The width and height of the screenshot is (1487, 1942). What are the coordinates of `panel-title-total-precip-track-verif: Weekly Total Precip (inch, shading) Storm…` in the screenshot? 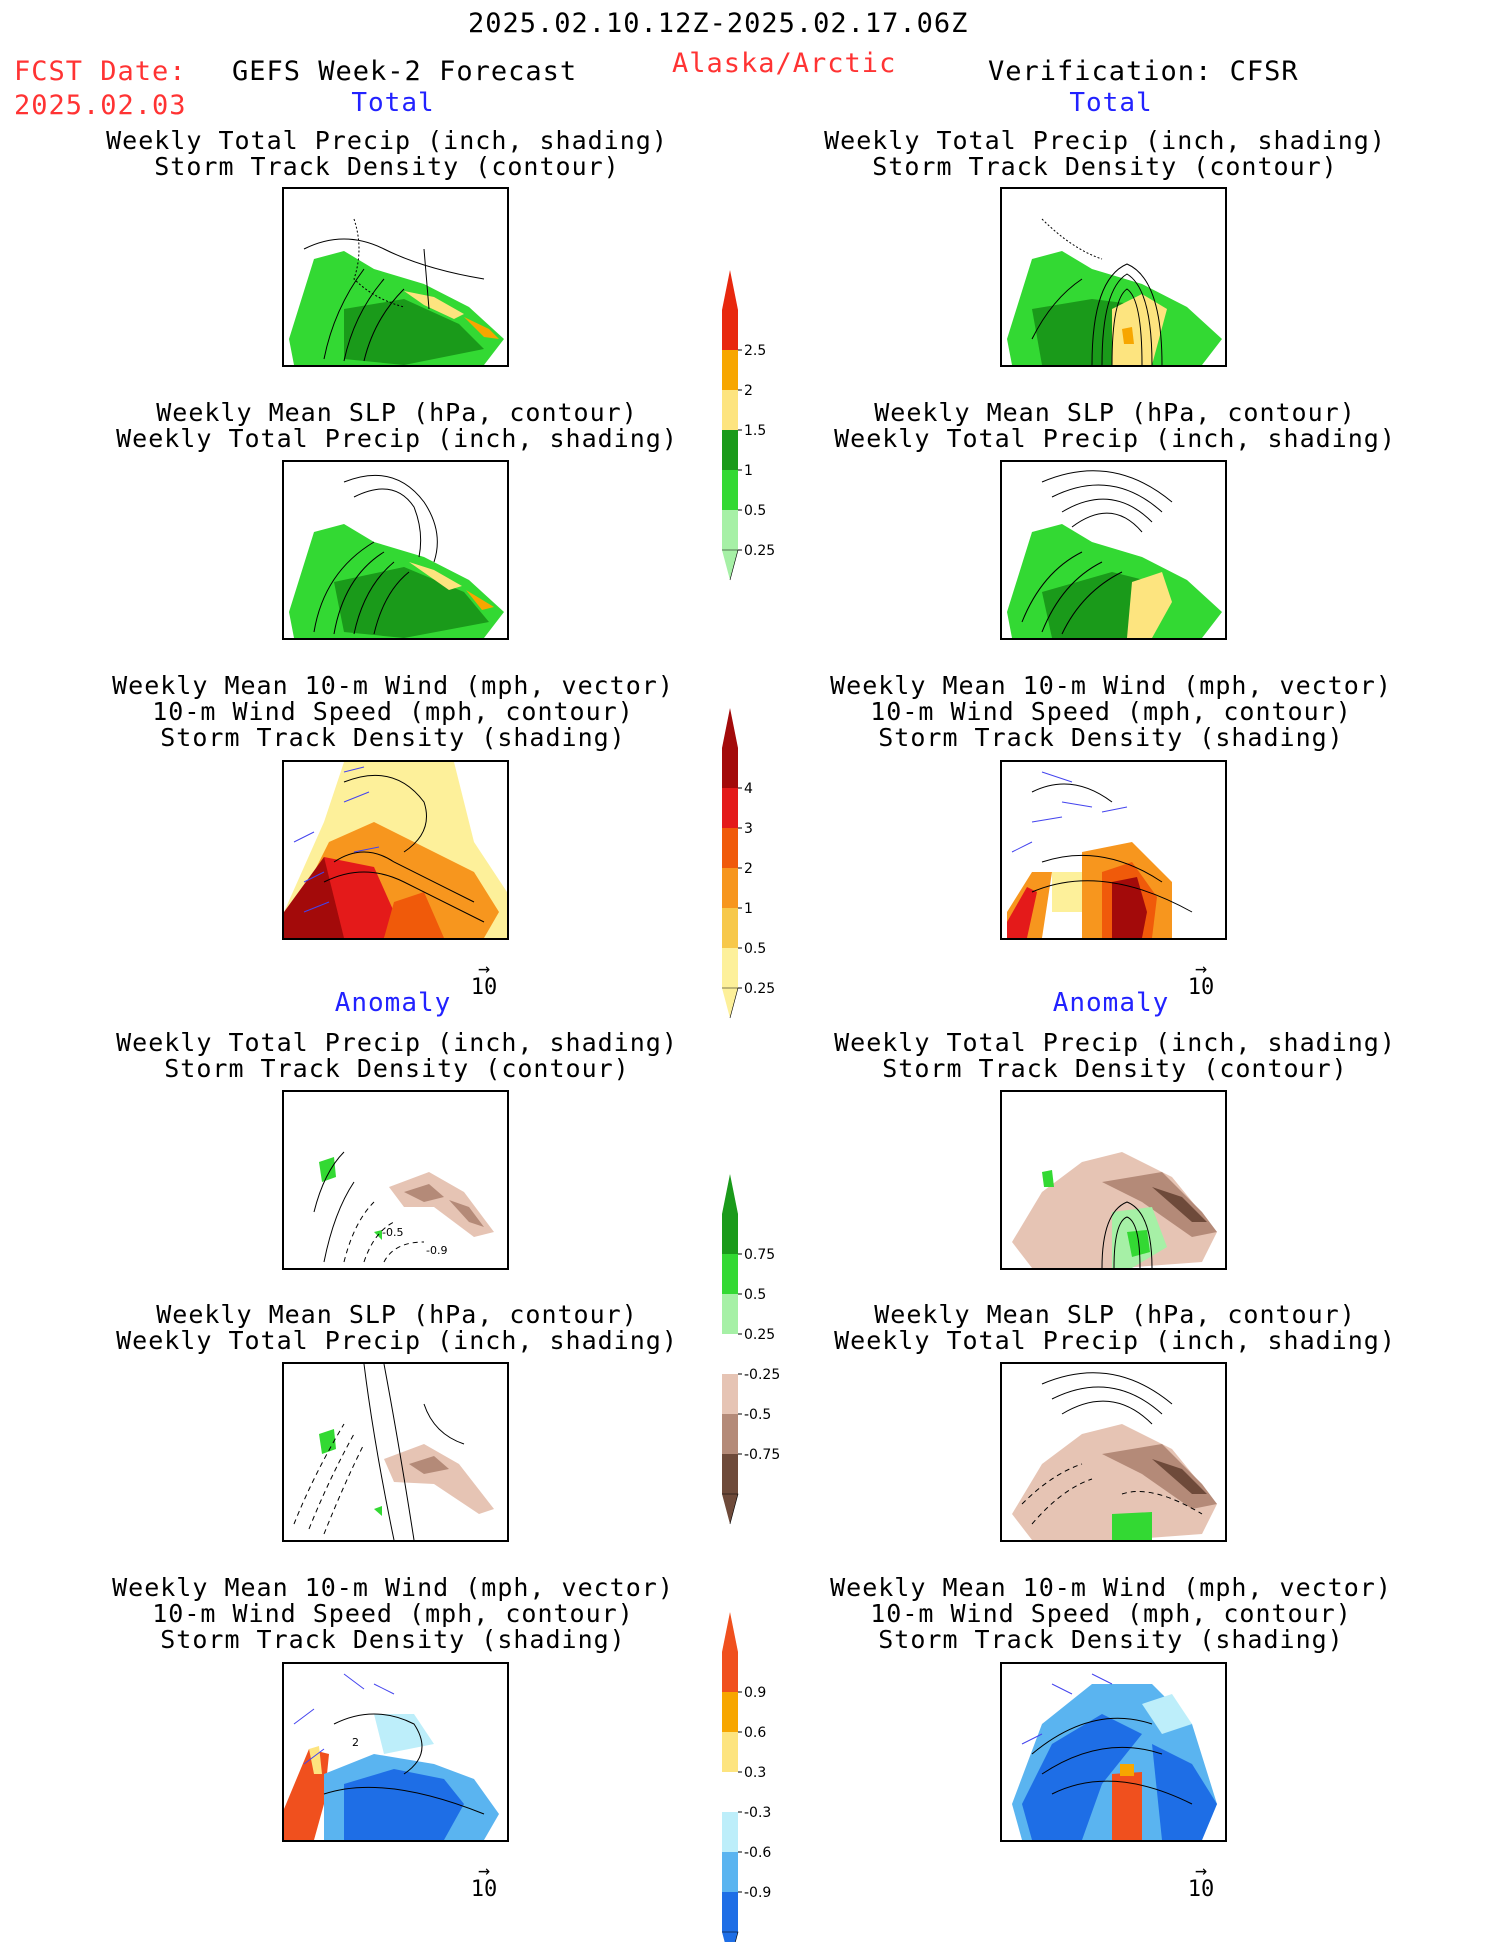 It's located at (1105, 153).